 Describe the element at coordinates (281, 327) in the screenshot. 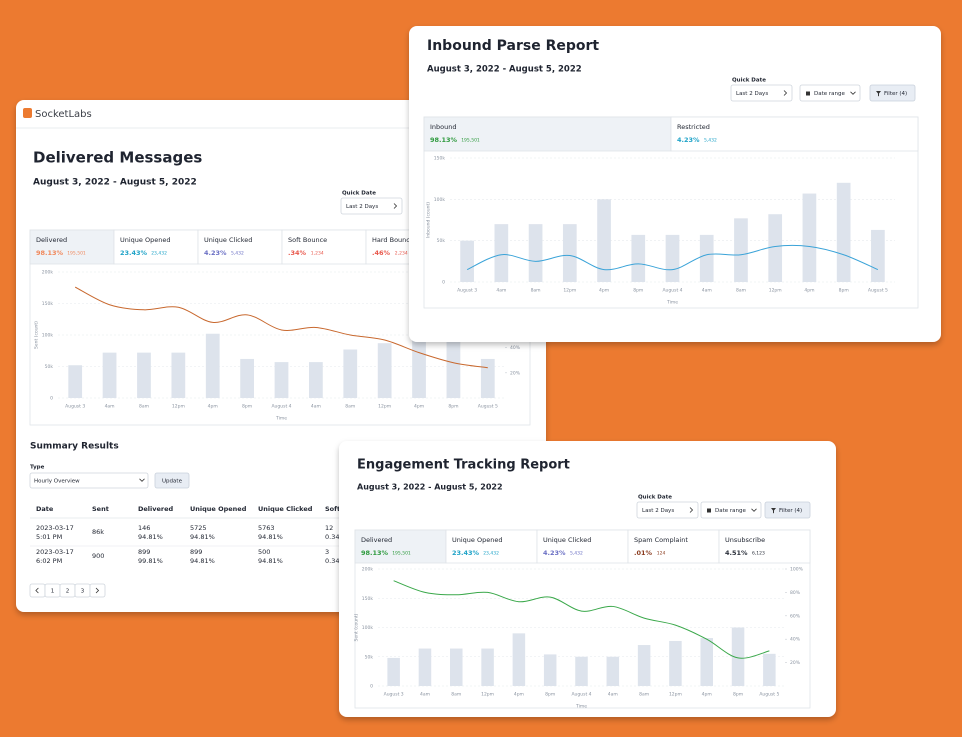

I see `series-line` at that location.